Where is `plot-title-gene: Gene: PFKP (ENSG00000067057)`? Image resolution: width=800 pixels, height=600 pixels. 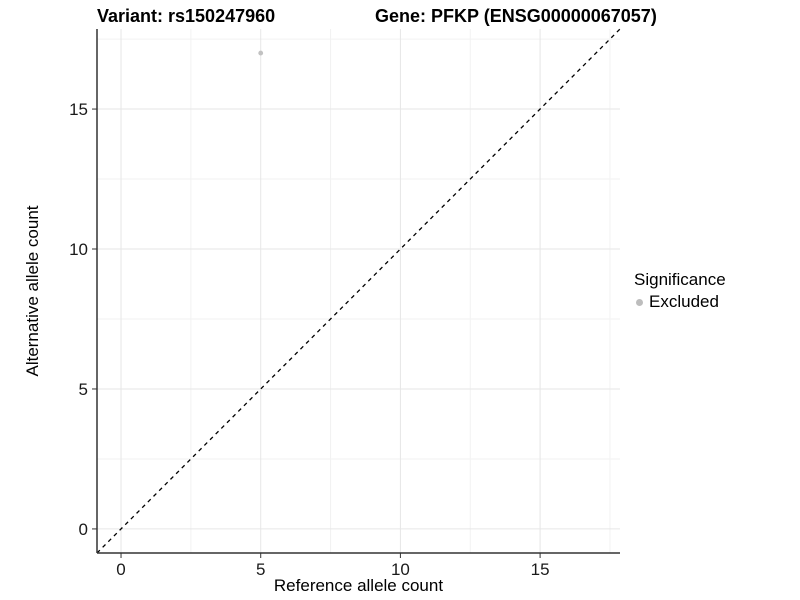 plot-title-gene: Gene: PFKP (ENSG00000067057) is located at coordinates (516, 16).